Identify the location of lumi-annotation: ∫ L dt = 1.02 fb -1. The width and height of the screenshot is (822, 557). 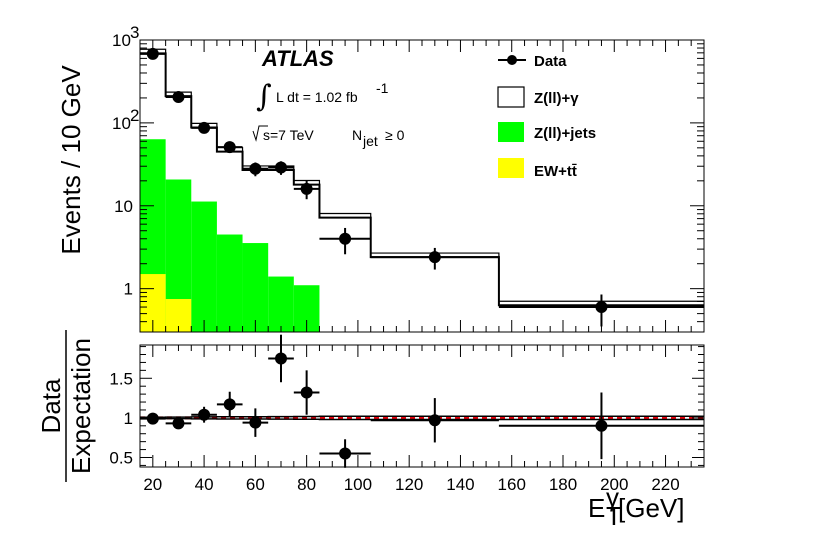
(322, 96).